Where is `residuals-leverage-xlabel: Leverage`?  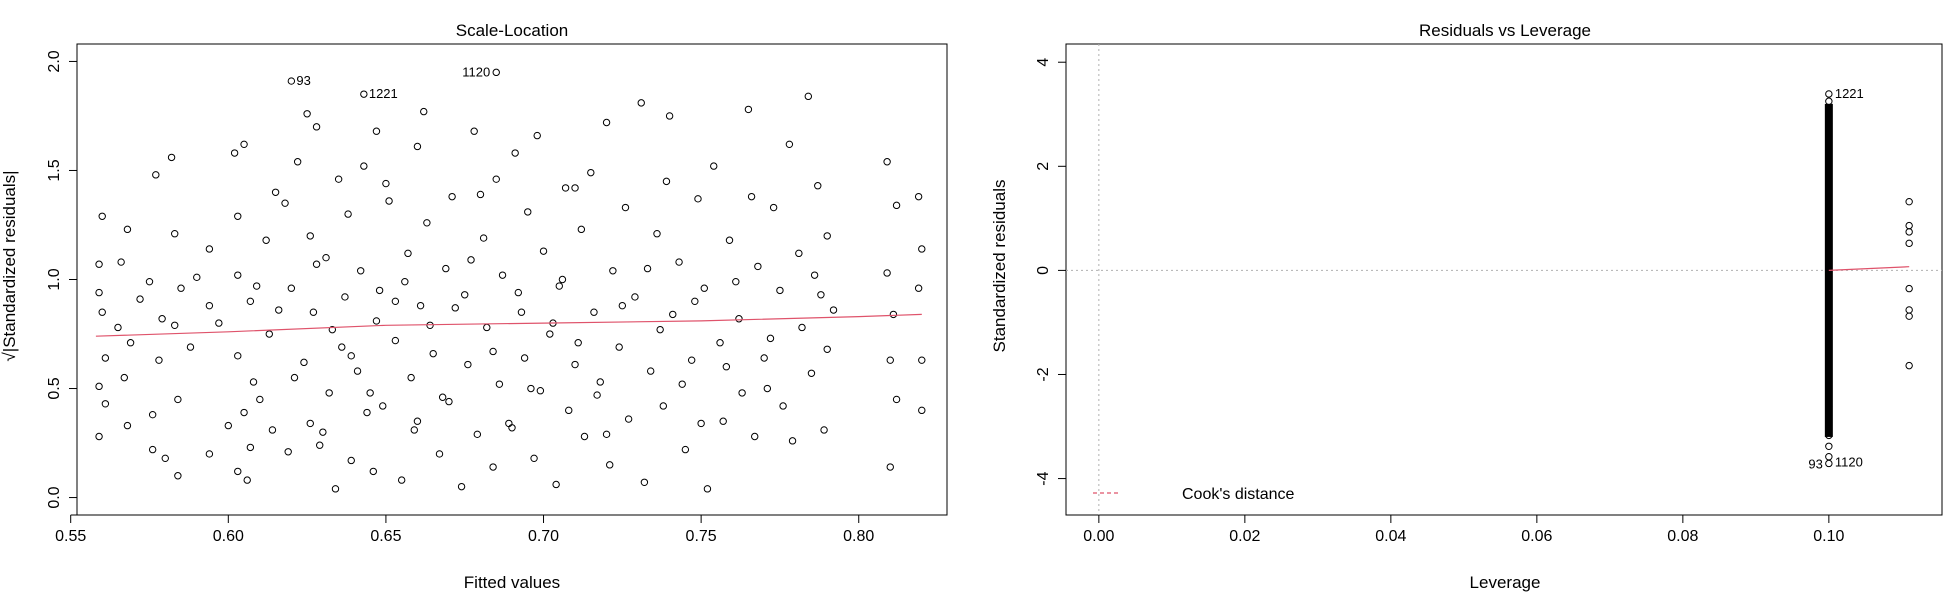 residuals-leverage-xlabel: Leverage is located at coordinates (1505, 582).